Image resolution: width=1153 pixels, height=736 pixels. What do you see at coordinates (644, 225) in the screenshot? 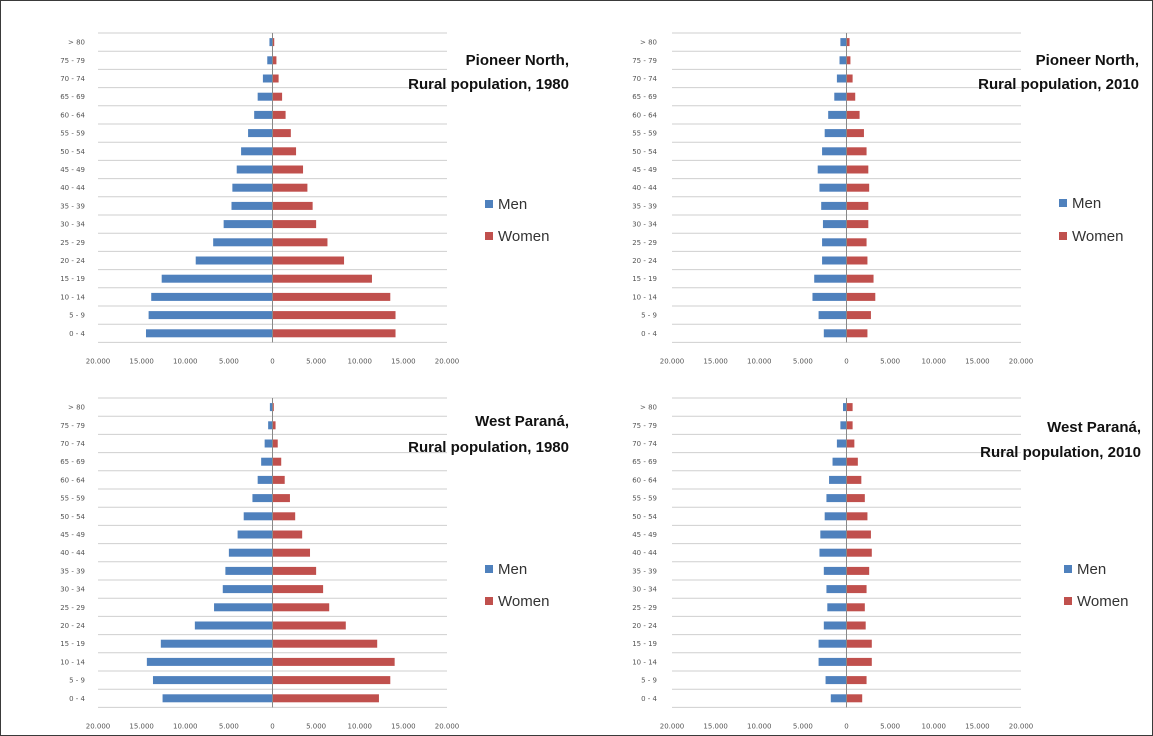
I see `age-group-label: 30 - 34` at bounding box center [644, 225].